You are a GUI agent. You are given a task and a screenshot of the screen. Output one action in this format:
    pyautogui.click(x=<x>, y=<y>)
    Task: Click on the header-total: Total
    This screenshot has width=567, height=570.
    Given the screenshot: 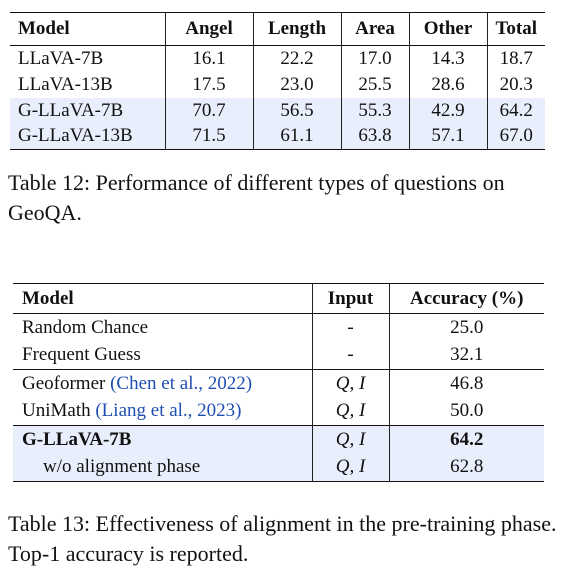 What is the action you would take?
    pyautogui.click(x=515, y=29)
    